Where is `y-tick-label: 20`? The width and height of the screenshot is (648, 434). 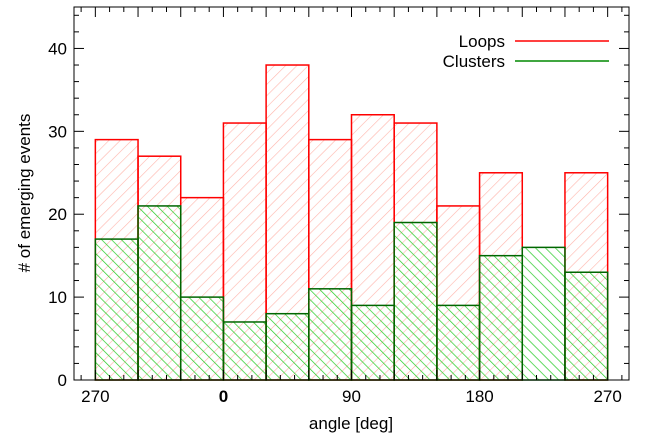
y-tick-label: 20 is located at coordinates (57, 214).